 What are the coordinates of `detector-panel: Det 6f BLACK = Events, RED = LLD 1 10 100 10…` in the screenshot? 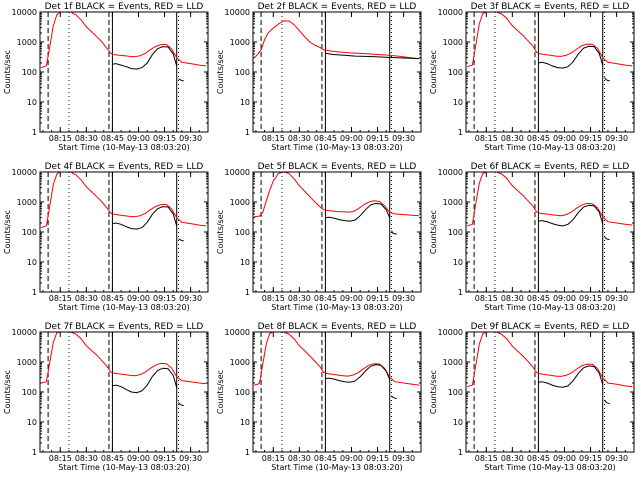 It's located at (532, 237).